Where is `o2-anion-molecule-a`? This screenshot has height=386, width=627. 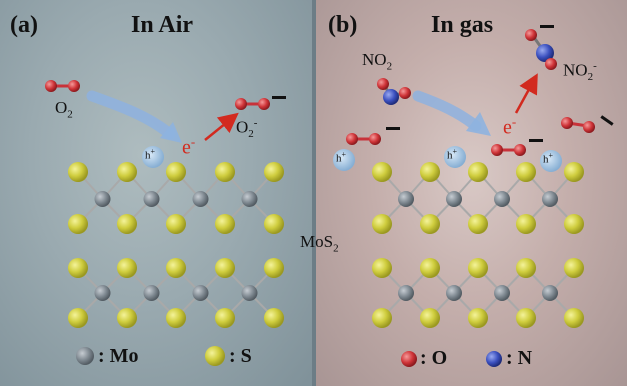
o2-anion-molecule-a is located at coordinates (252, 104).